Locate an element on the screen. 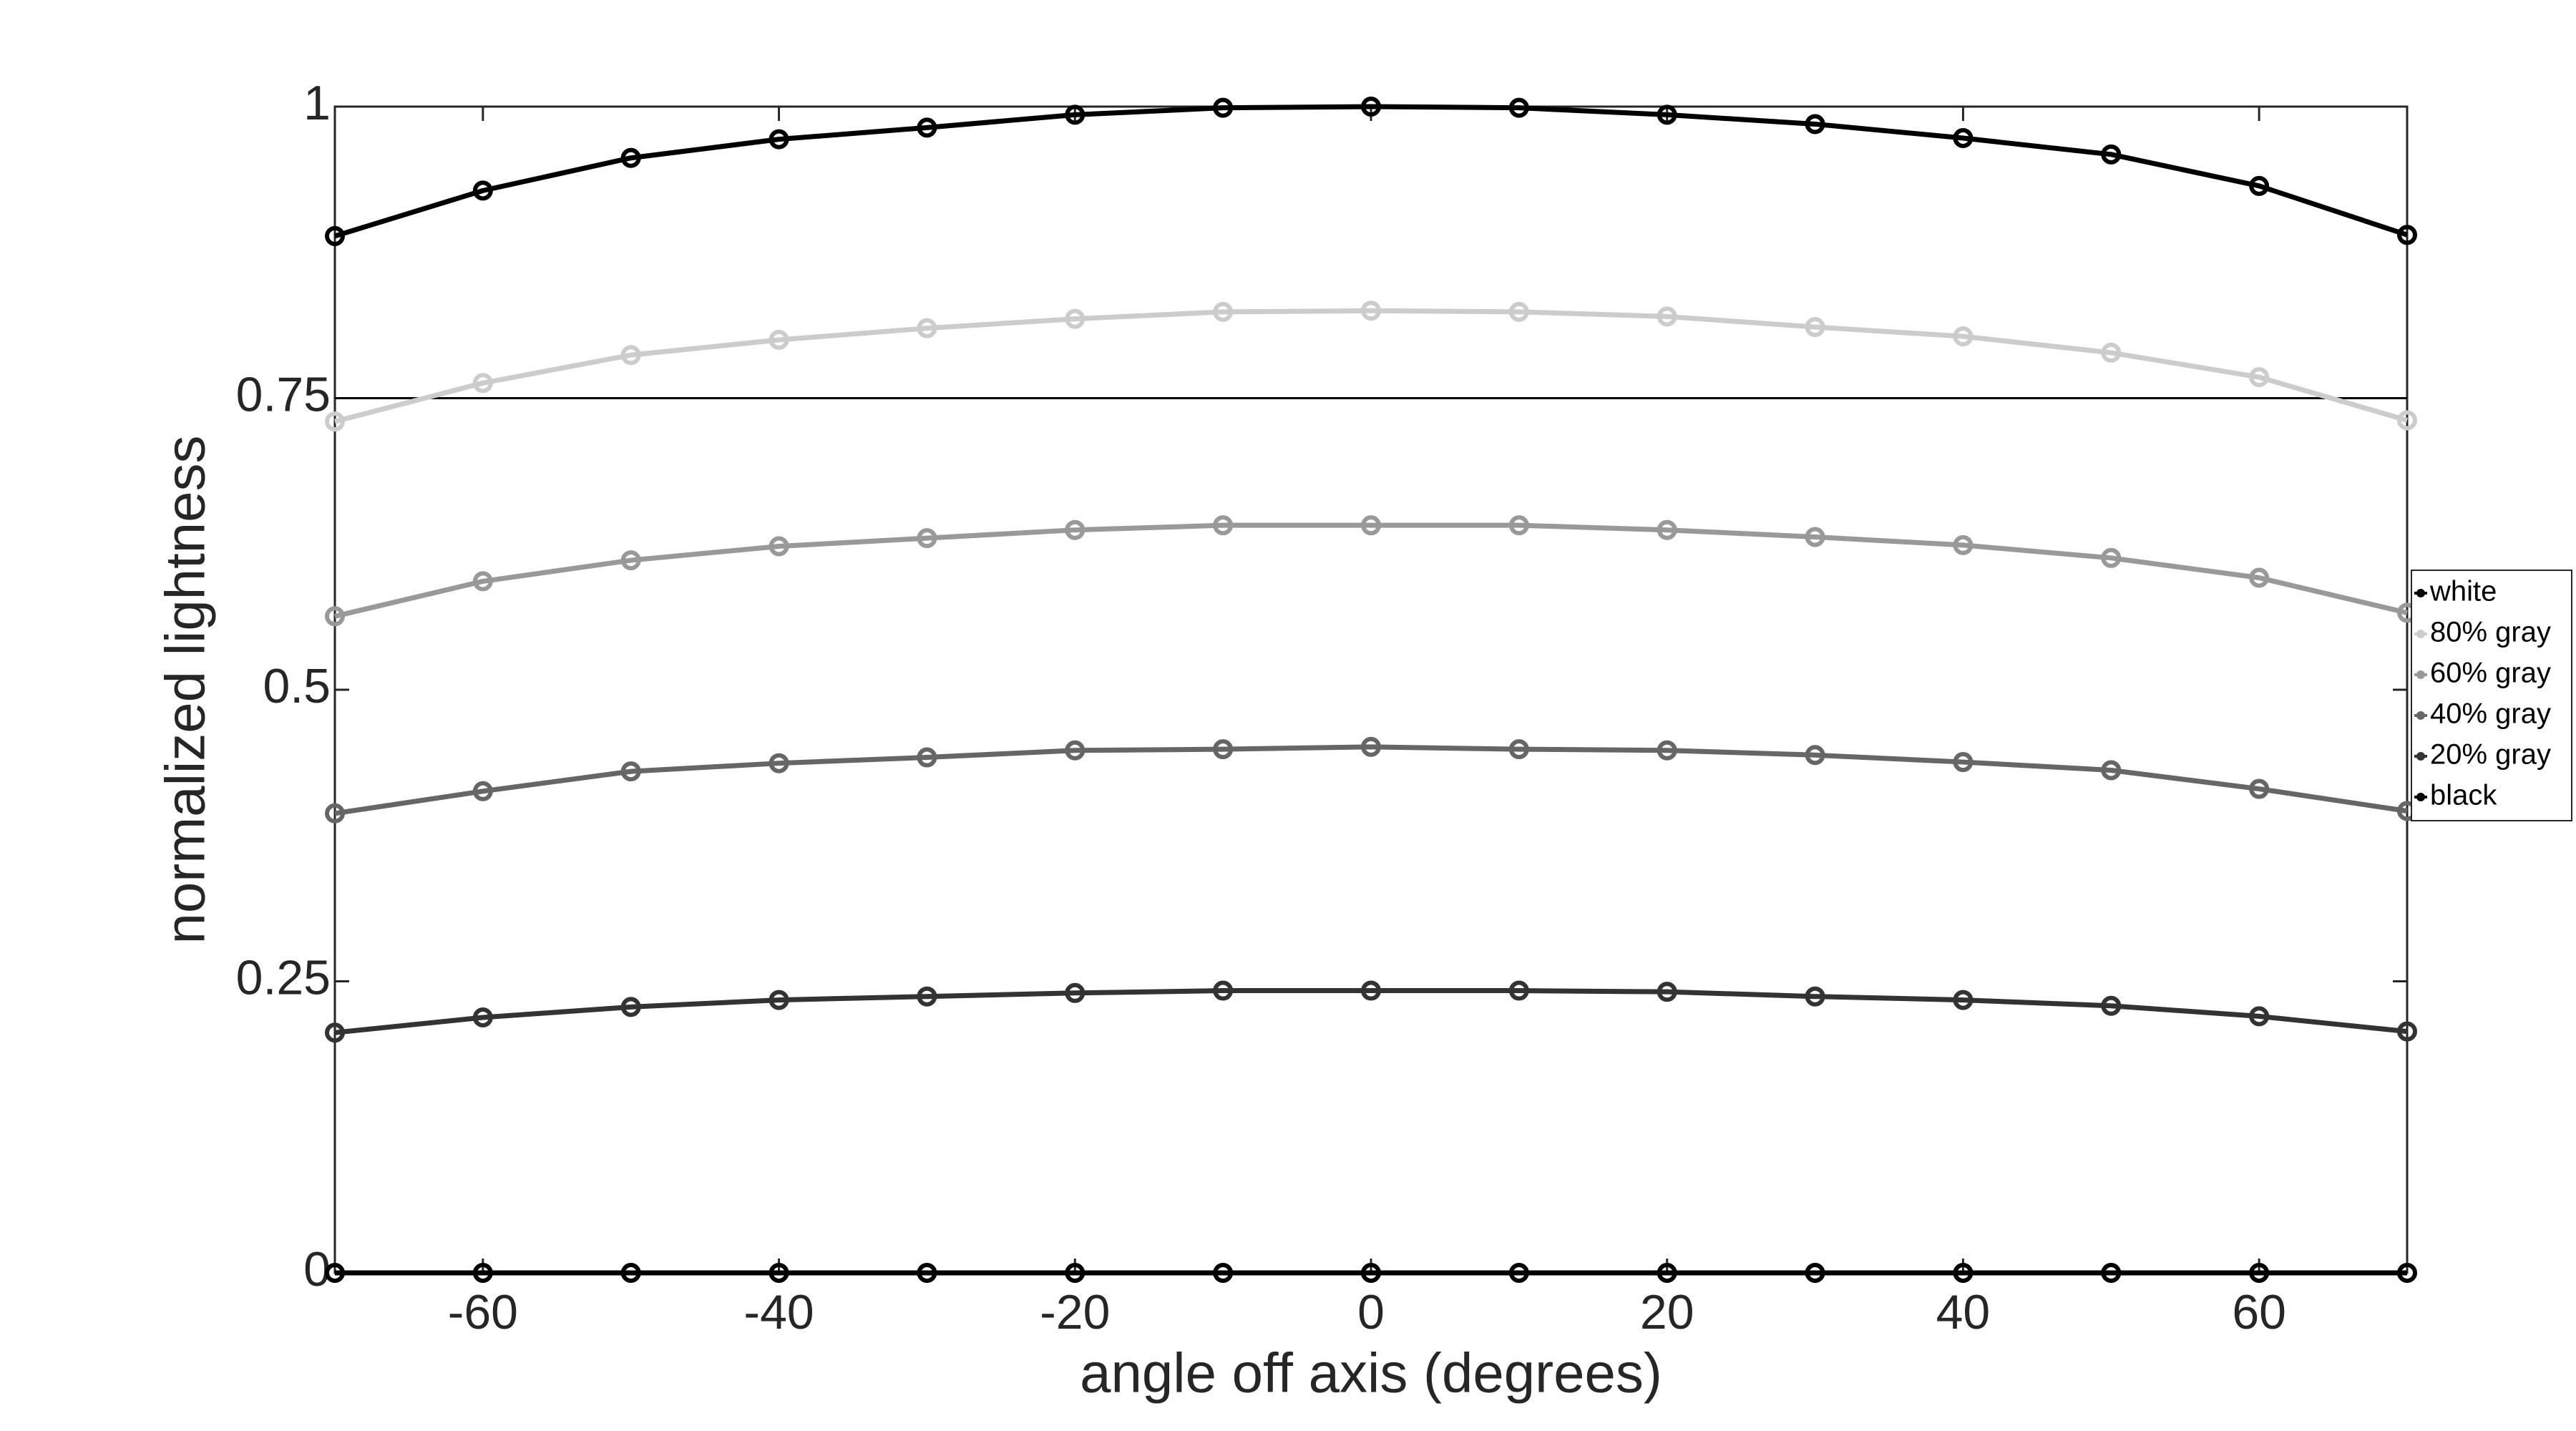  legend-label: 80% gray is located at coordinates (2490, 632).